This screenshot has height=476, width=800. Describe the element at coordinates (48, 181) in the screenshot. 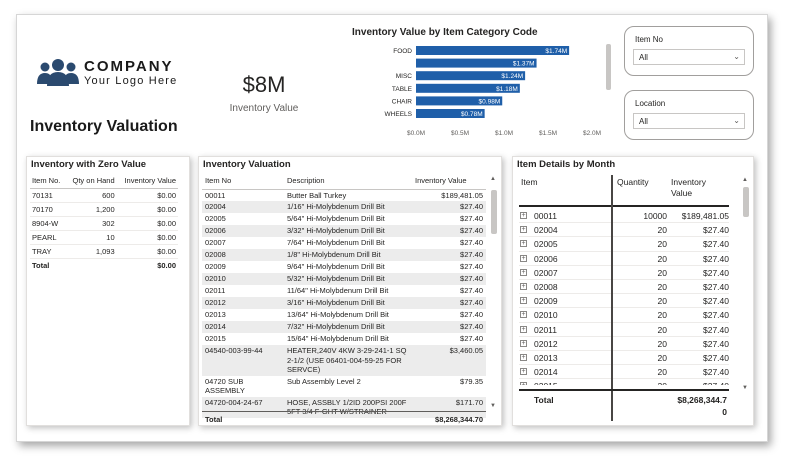

I see `col-header-item-no: Item No.` at that location.